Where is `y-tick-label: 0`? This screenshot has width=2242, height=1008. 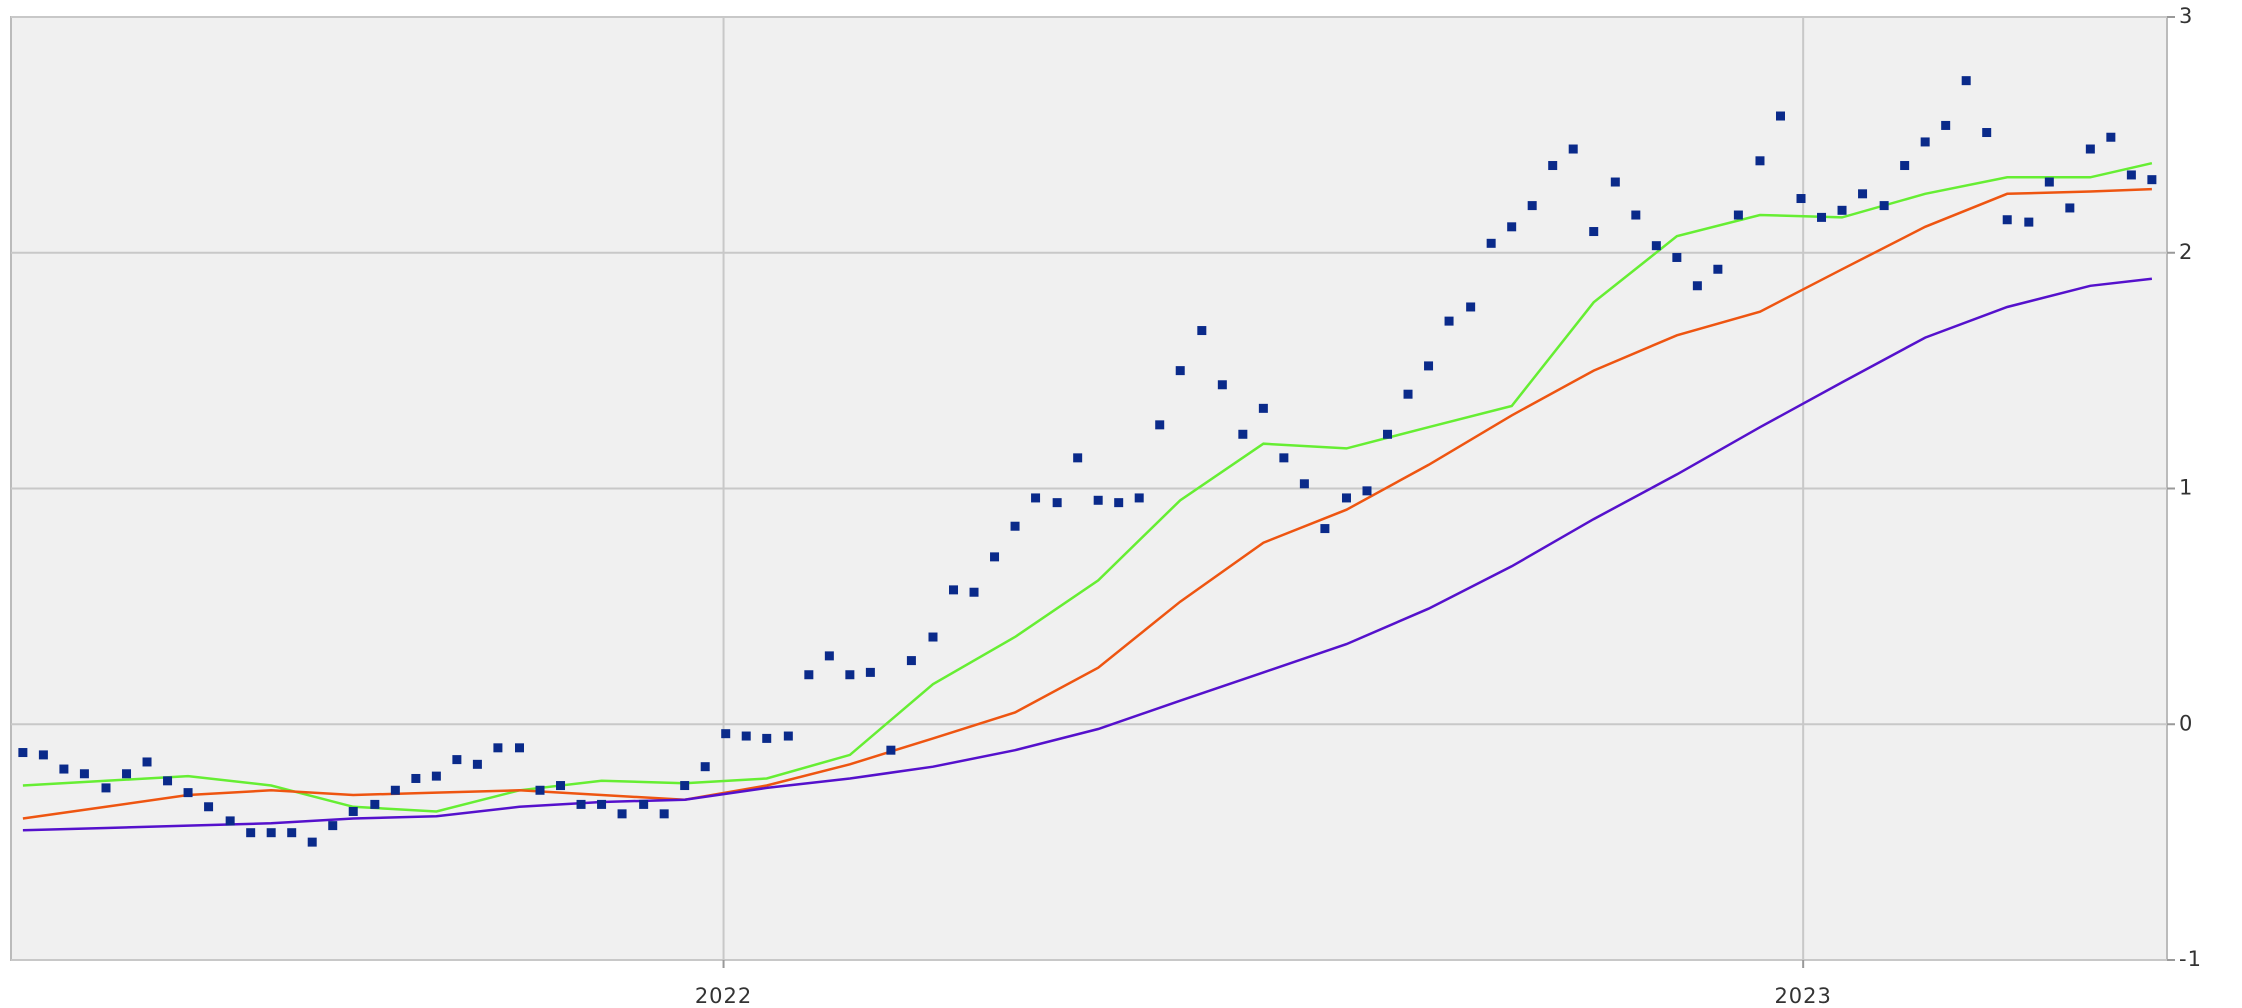
y-tick-label: 0 is located at coordinates (2186, 723).